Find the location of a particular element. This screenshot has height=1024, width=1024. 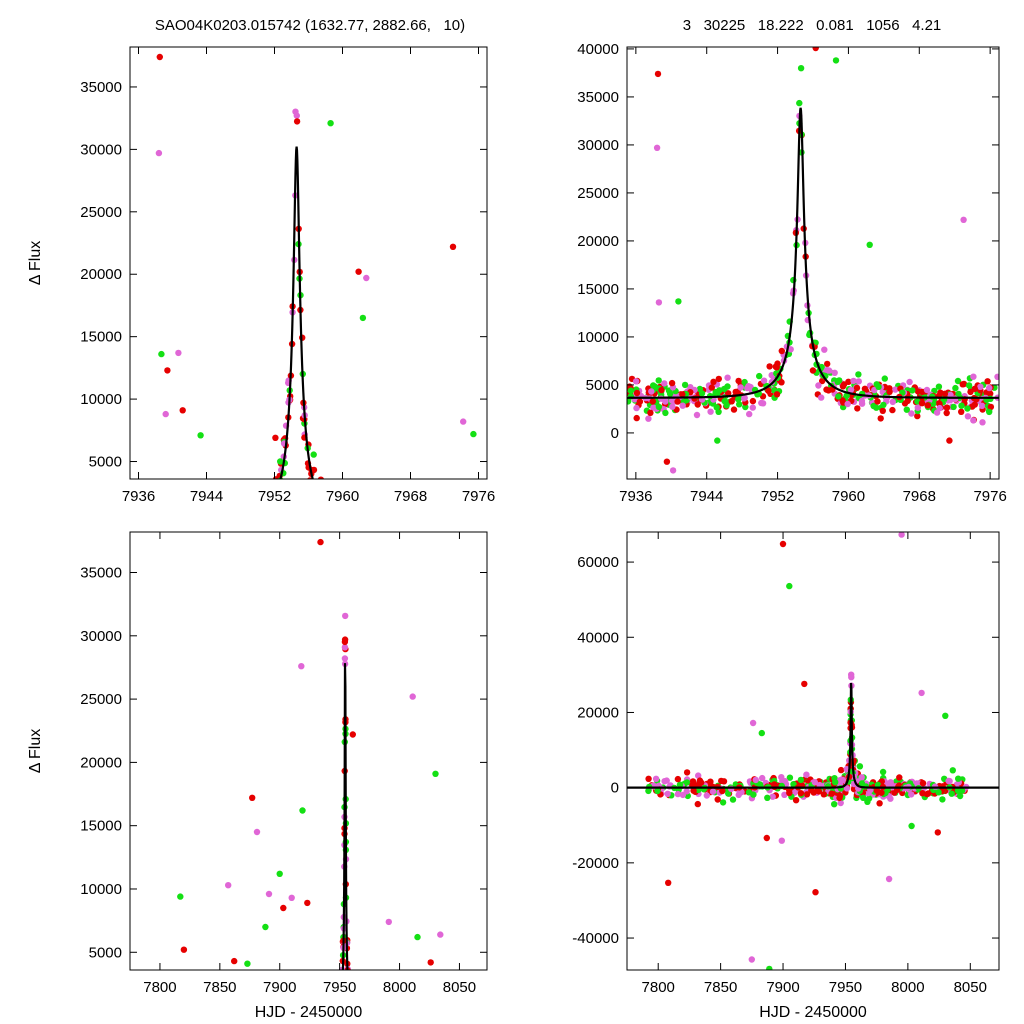

y-tick-label: 15000 is located at coordinates (101, 337).